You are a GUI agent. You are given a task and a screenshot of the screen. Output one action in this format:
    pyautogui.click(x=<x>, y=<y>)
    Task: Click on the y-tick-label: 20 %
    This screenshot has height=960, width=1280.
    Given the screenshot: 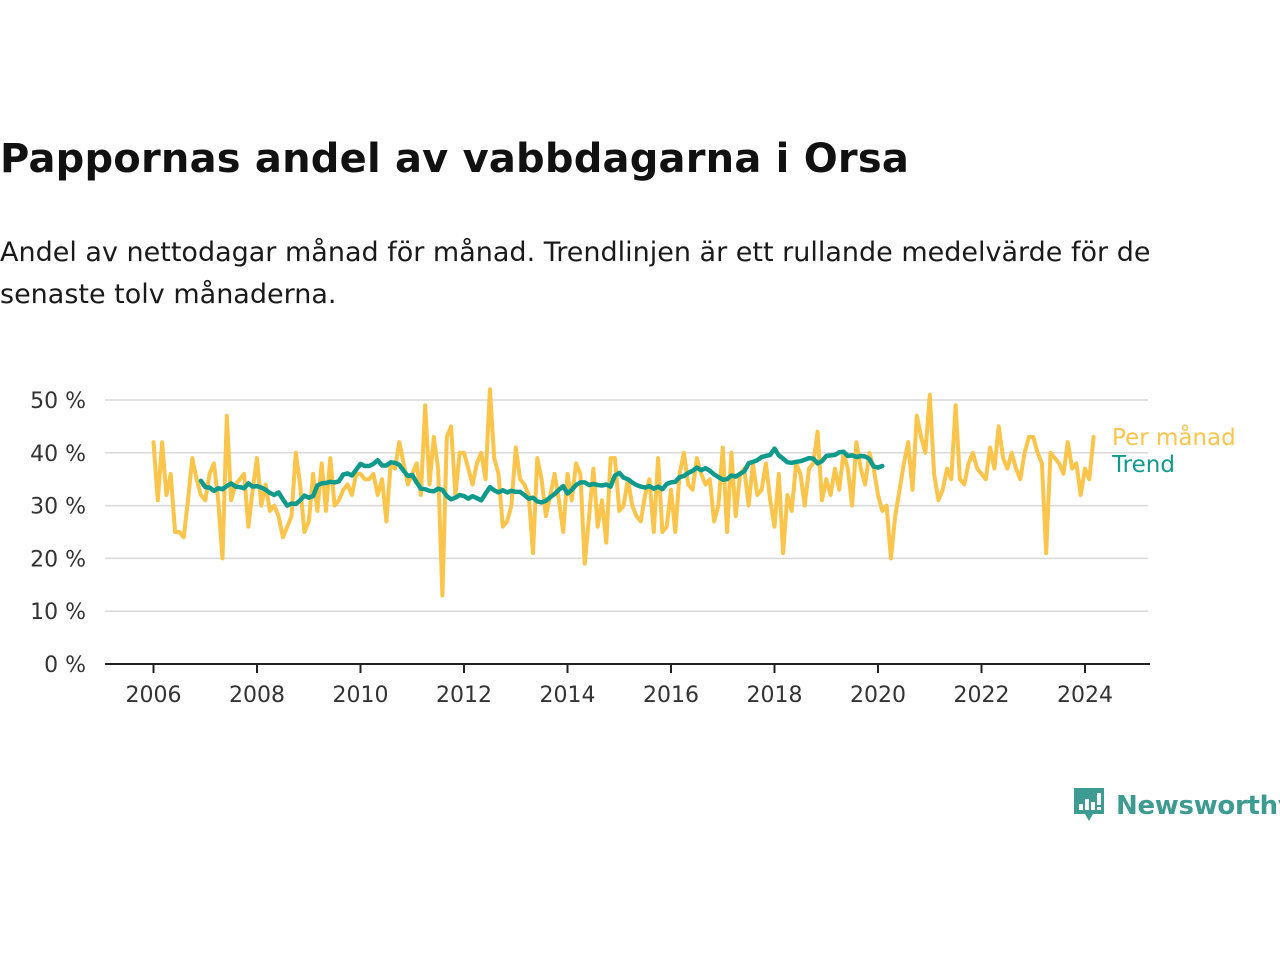 What is the action you would take?
    pyautogui.click(x=58, y=559)
    